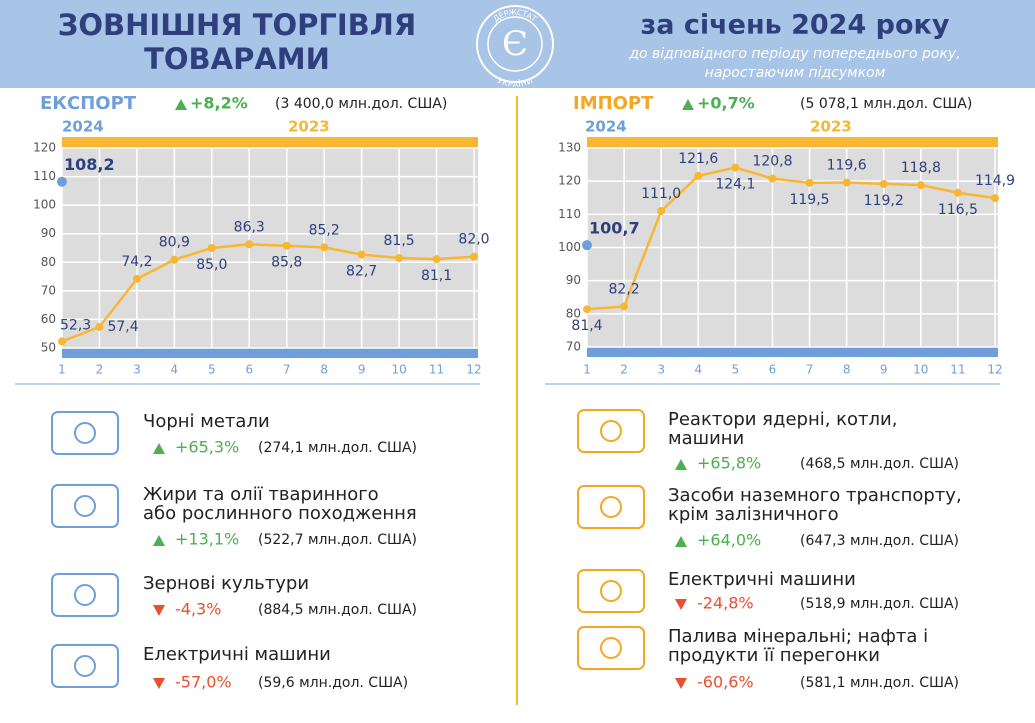 The width and height of the screenshot is (1035, 723). I want to click on title: ТОВАРАМИ, so click(237, 59).